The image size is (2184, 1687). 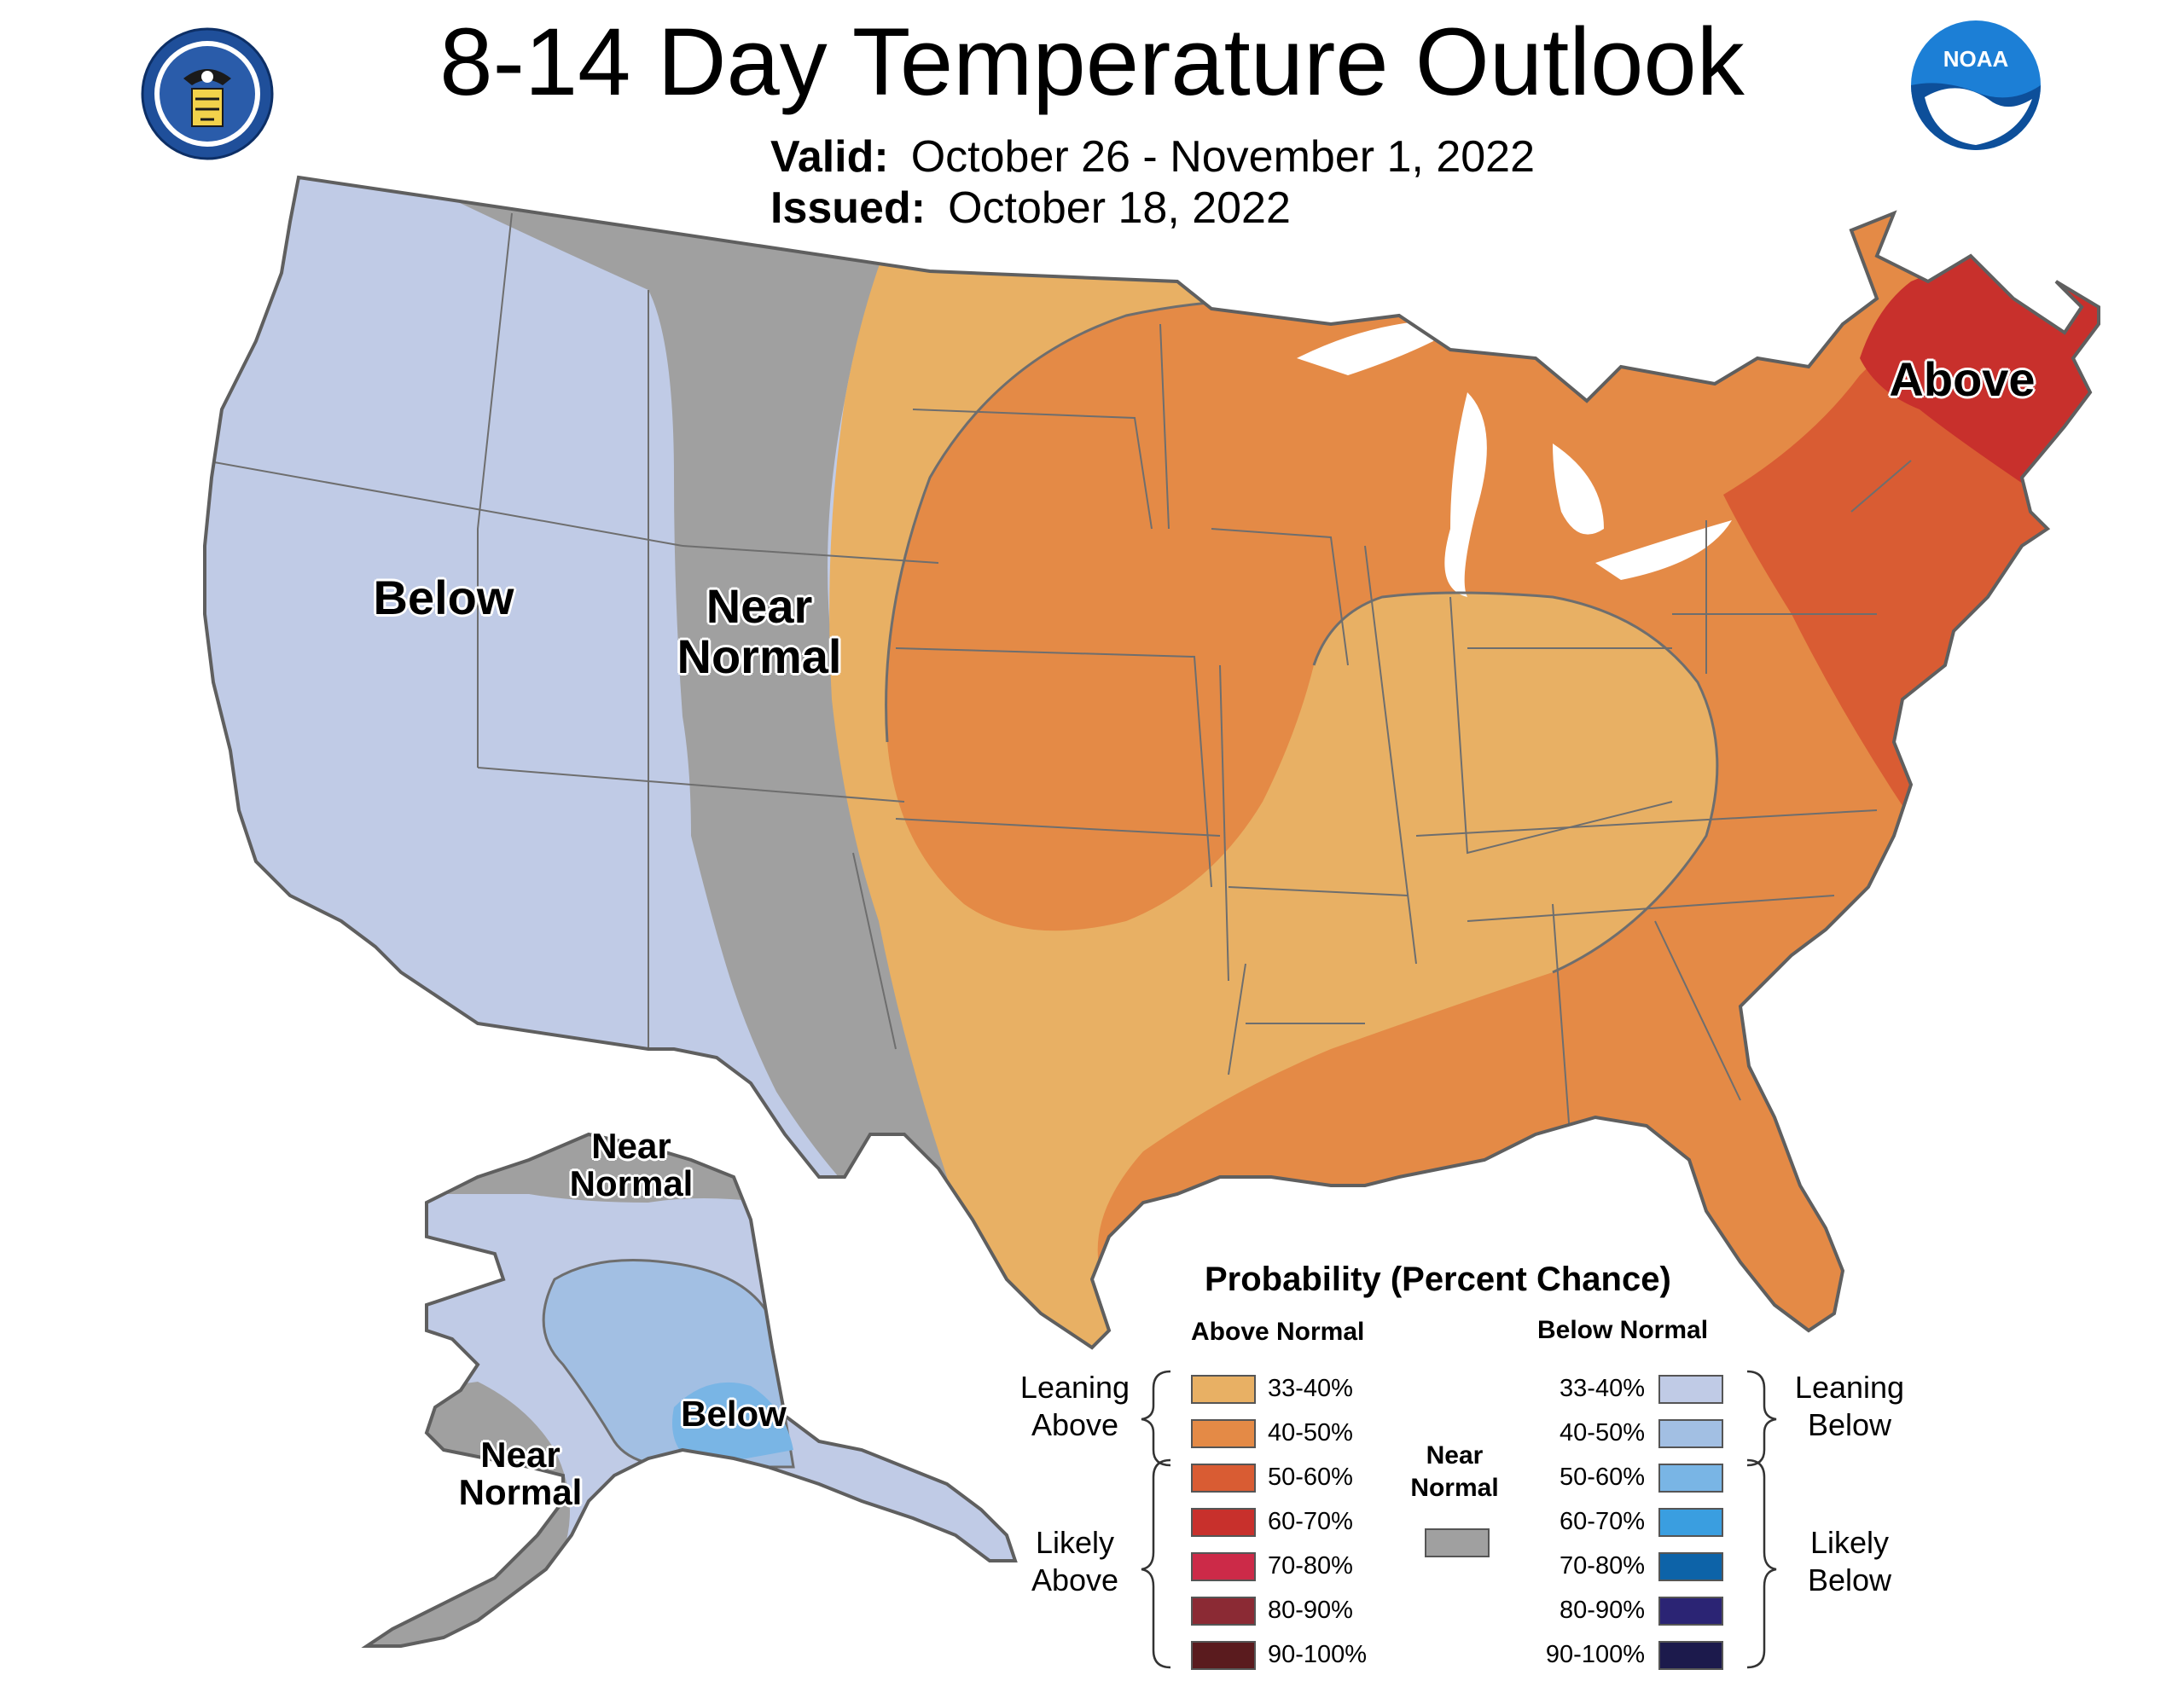 I want to click on lake-michigan, so click(x=1466, y=494).